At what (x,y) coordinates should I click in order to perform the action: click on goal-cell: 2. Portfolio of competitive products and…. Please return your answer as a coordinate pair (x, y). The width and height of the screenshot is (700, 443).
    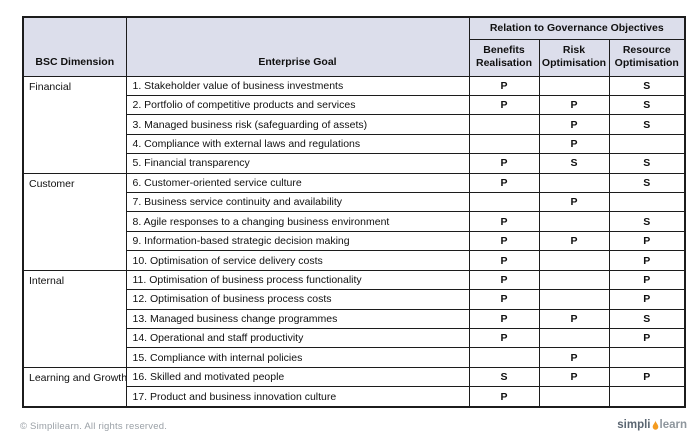
    Looking at the image, I should click on (297, 105).